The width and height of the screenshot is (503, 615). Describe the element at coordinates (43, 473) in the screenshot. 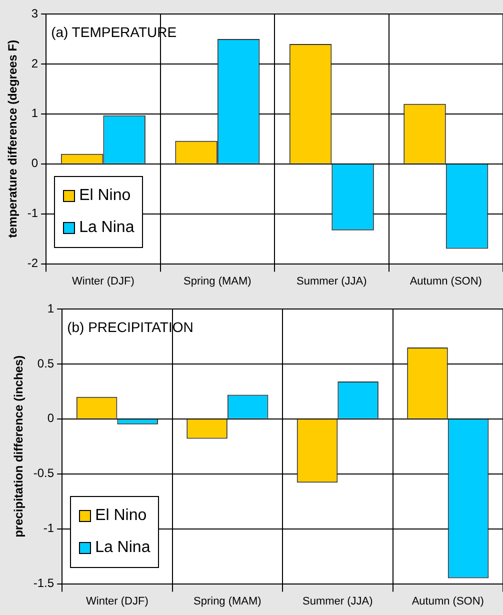

I see `y-tick-label: -0.5` at that location.